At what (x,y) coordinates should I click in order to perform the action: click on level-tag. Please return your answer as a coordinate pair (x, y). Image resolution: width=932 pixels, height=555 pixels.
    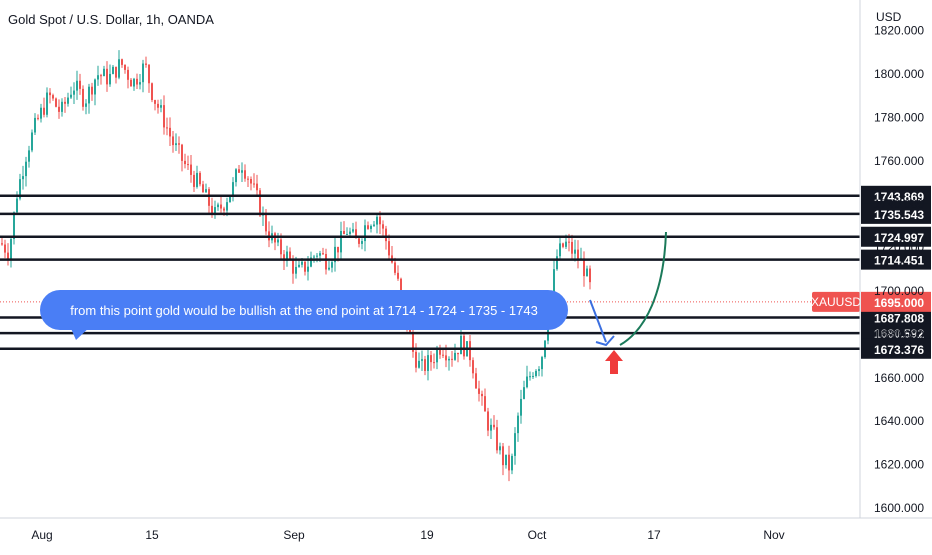
    Looking at the image, I should click on (896, 317).